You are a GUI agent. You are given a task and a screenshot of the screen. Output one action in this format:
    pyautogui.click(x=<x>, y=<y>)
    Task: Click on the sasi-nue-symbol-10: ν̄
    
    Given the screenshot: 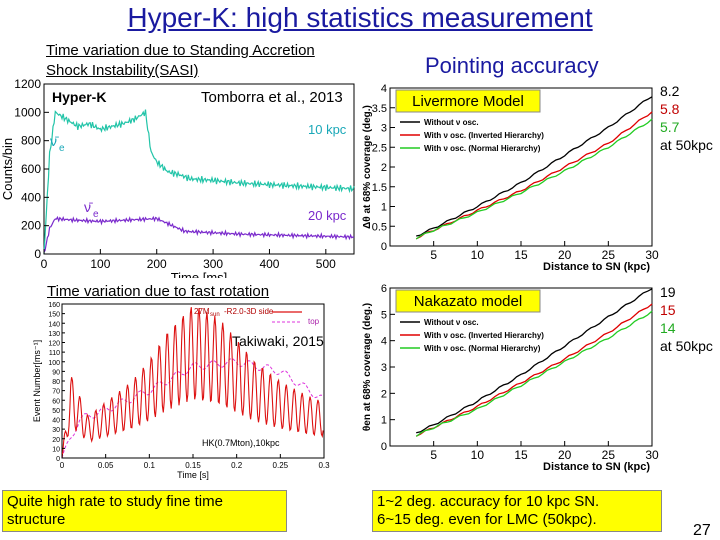 What is the action you would take?
    pyautogui.click(x=54, y=141)
    